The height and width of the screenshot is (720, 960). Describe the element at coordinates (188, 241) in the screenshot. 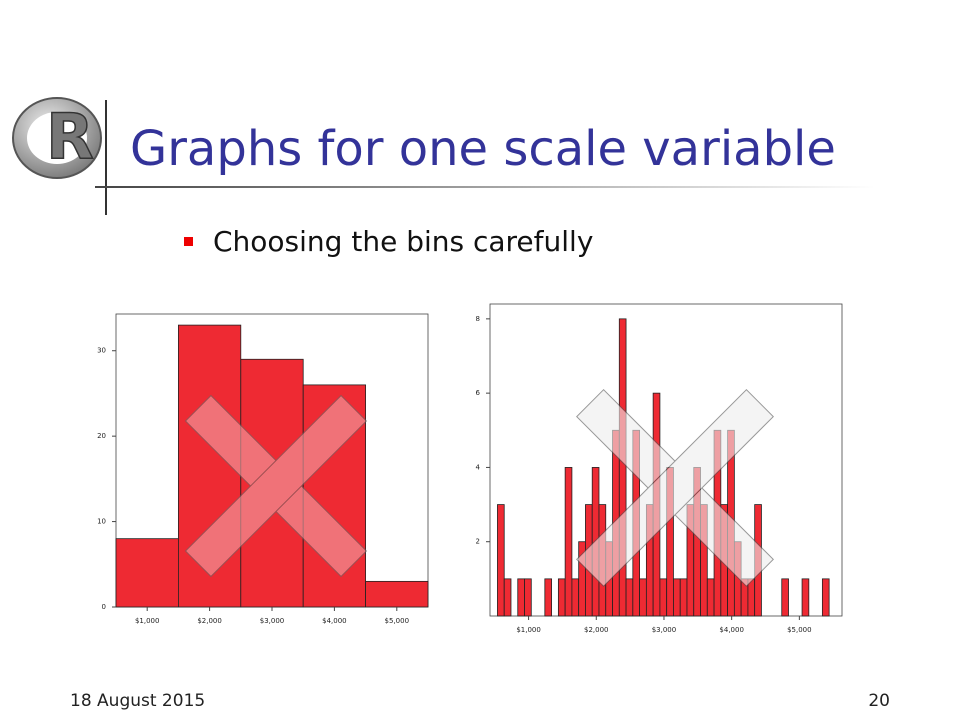

I see `bullet-marker` at that location.